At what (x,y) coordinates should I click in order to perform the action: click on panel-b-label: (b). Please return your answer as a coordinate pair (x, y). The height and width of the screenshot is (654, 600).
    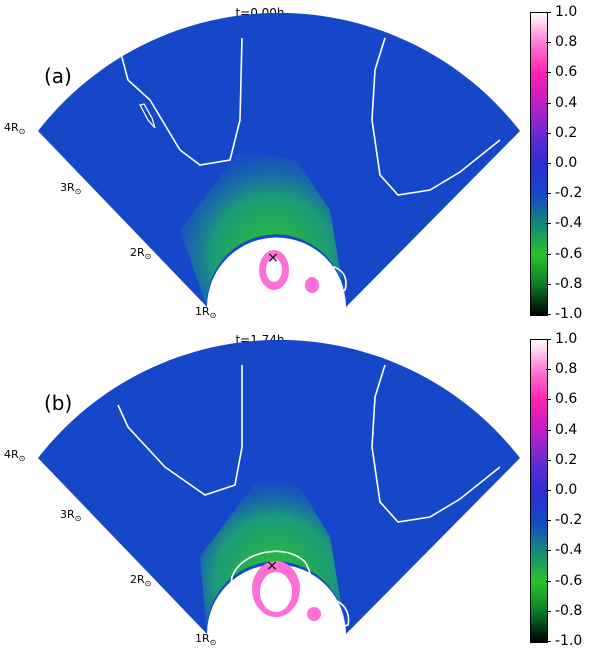
    Looking at the image, I should click on (58, 403).